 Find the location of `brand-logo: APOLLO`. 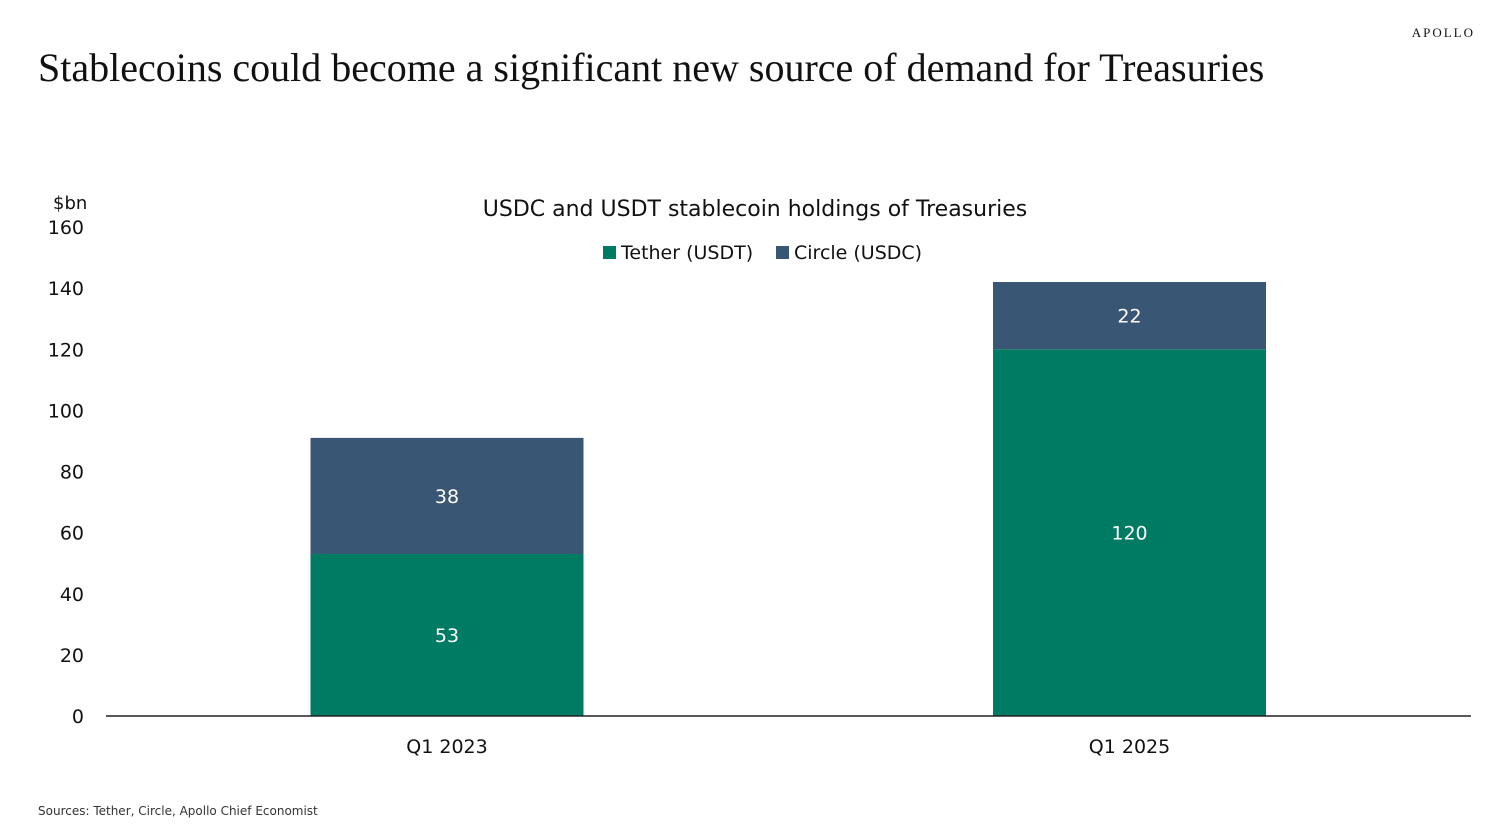

brand-logo: APOLLO is located at coordinates (1443, 32).